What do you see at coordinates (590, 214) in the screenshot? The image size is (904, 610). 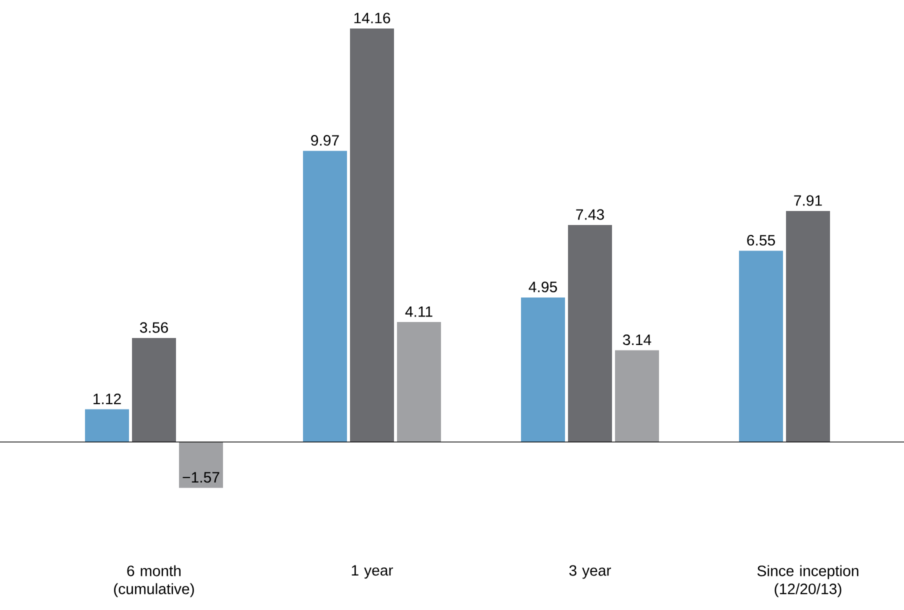 I see `data-label: 7.43` at bounding box center [590, 214].